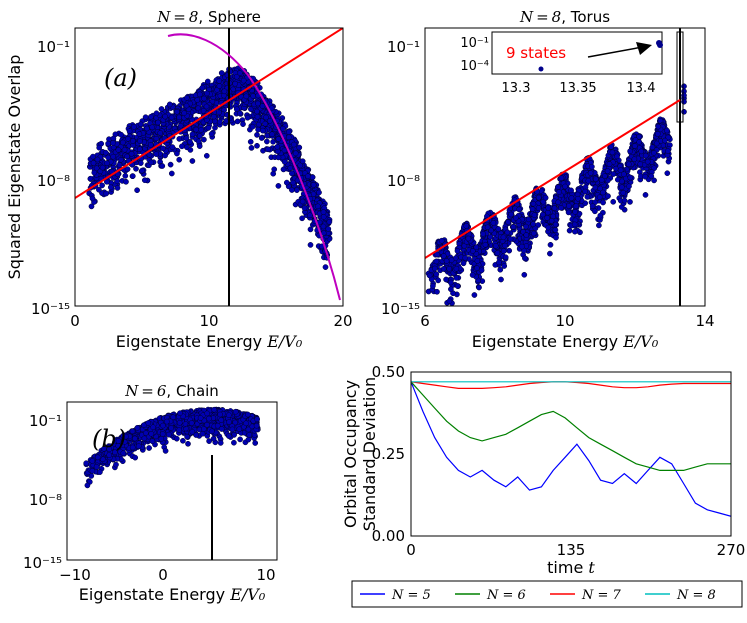 The width and height of the screenshot is (747, 623). I want to click on torus-xlabel-math: E/V₀, so click(640, 341).